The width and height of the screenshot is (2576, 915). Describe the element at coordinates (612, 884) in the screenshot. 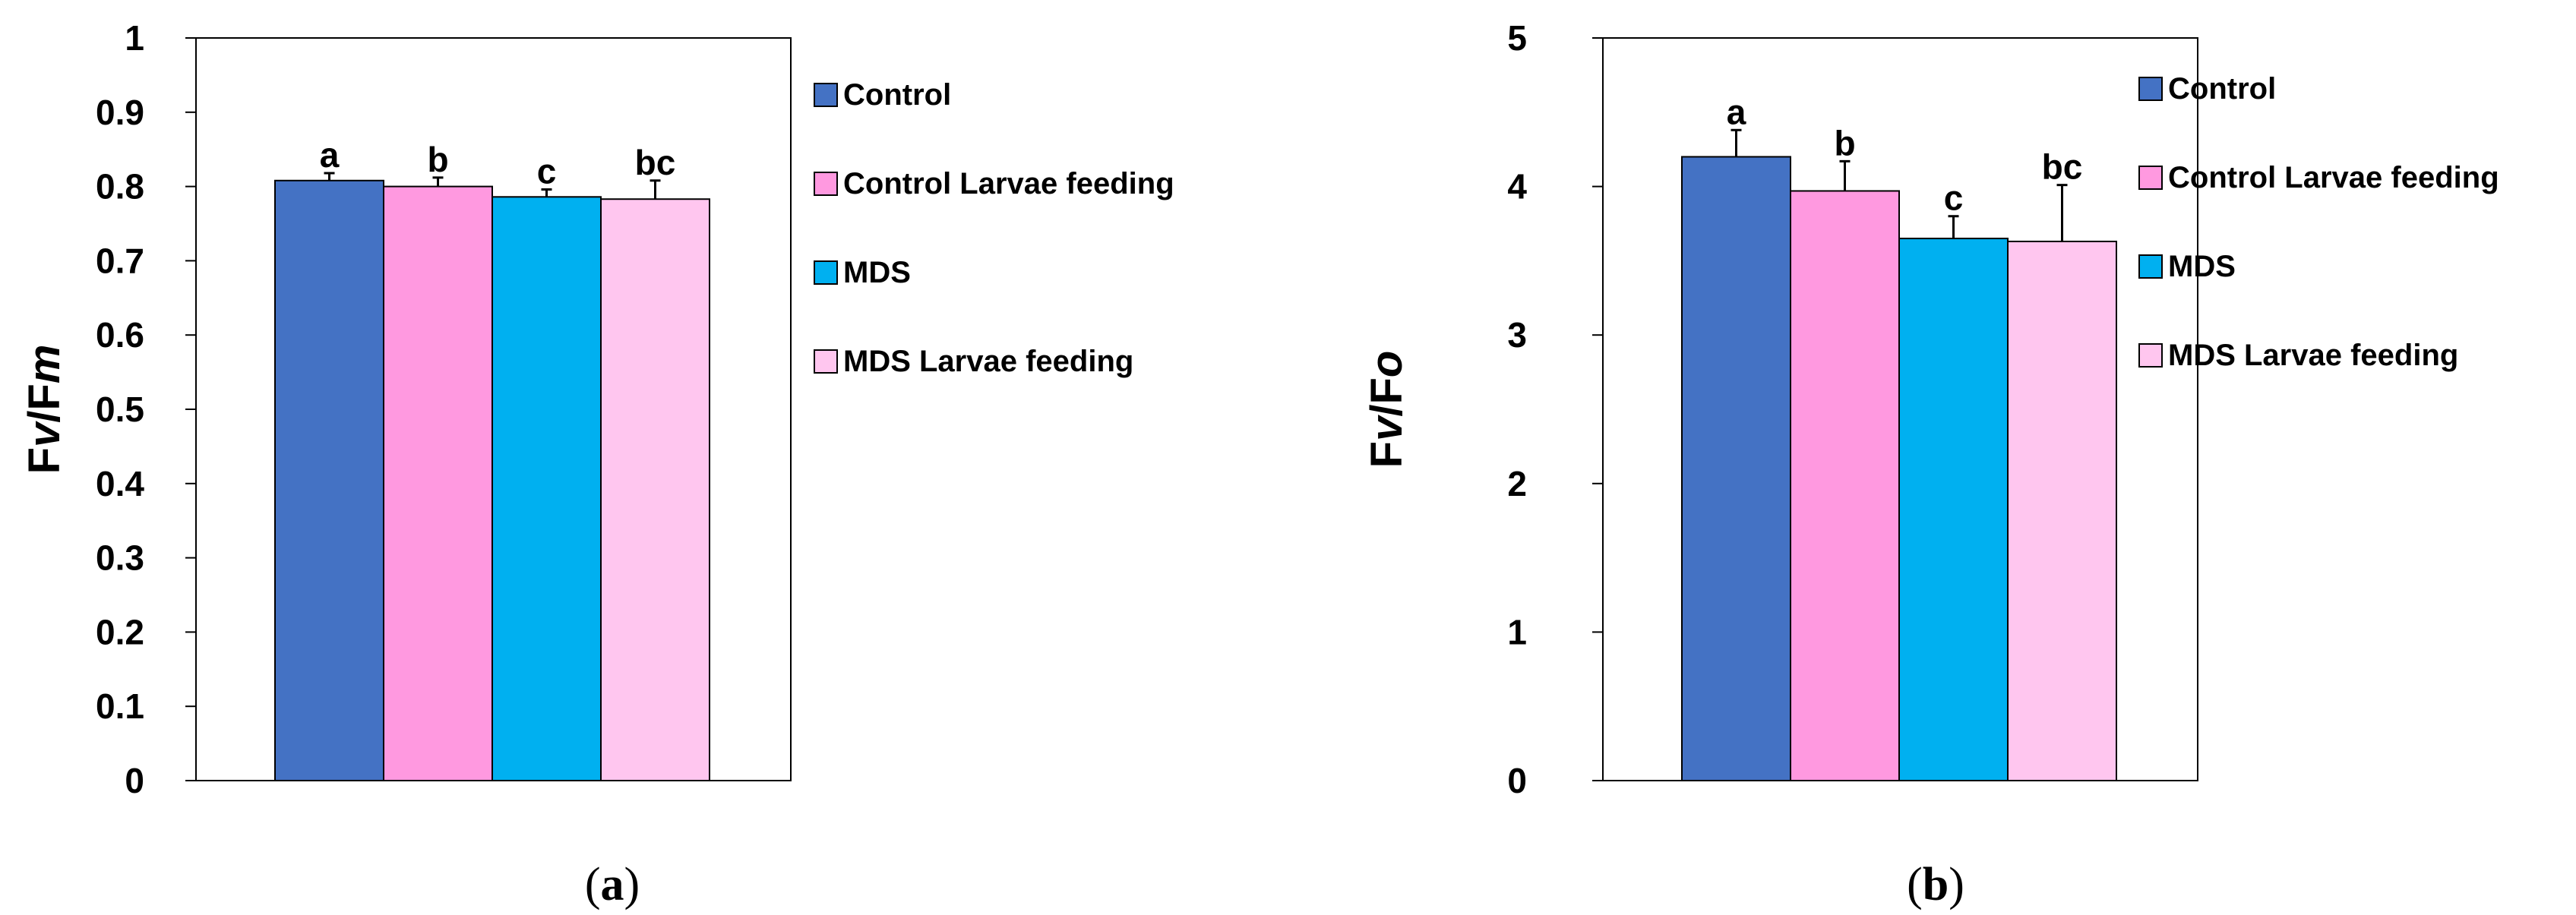

I see `panel-label: (a)` at that location.